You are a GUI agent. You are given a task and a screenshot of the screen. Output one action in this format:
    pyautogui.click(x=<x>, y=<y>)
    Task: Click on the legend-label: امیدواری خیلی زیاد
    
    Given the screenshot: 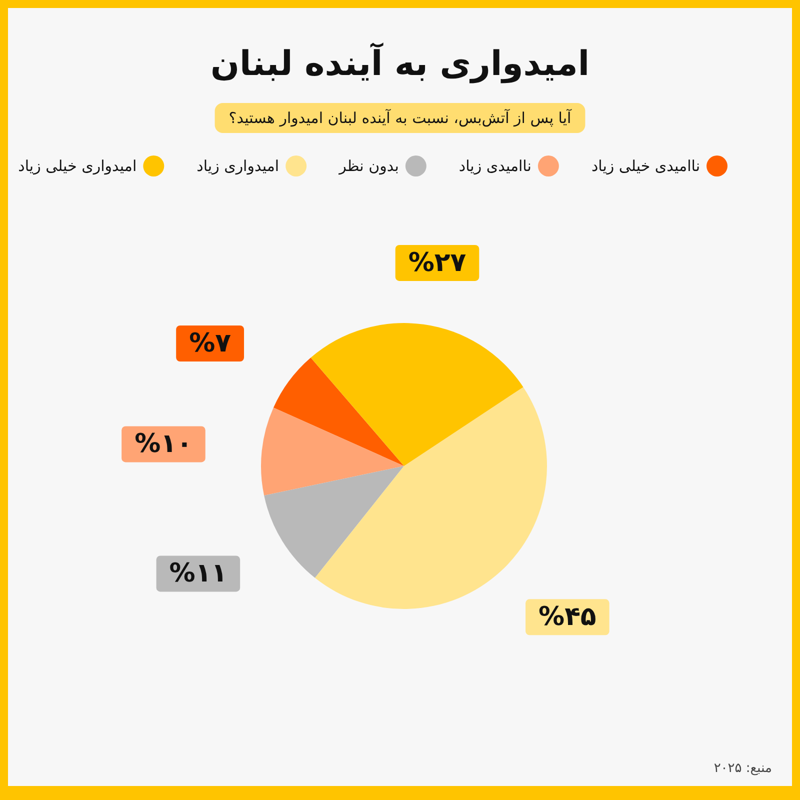 What is the action you would take?
    pyautogui.click(x=77, y=166)
    